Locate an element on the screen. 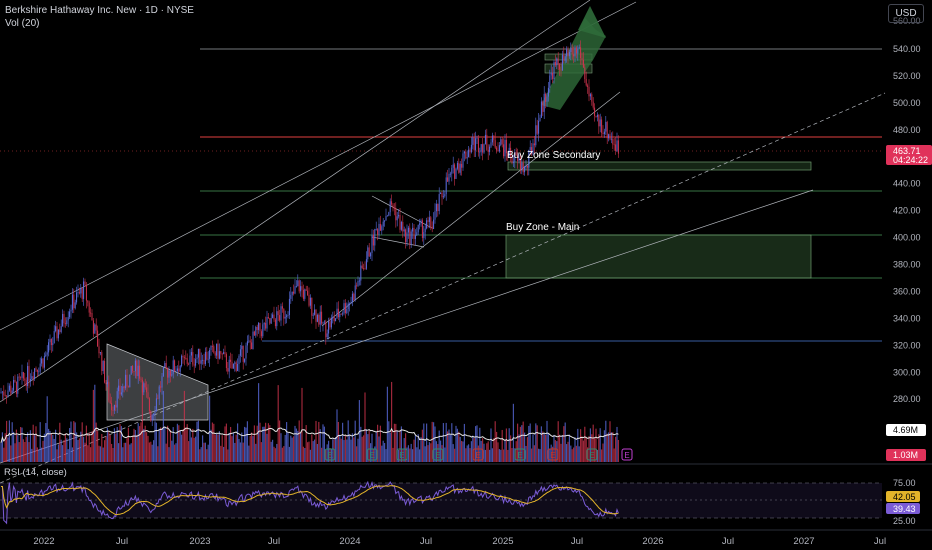 The image size is (932, 550). volume-indicator-label: Vol (20) is located at coordinates (22, 23).